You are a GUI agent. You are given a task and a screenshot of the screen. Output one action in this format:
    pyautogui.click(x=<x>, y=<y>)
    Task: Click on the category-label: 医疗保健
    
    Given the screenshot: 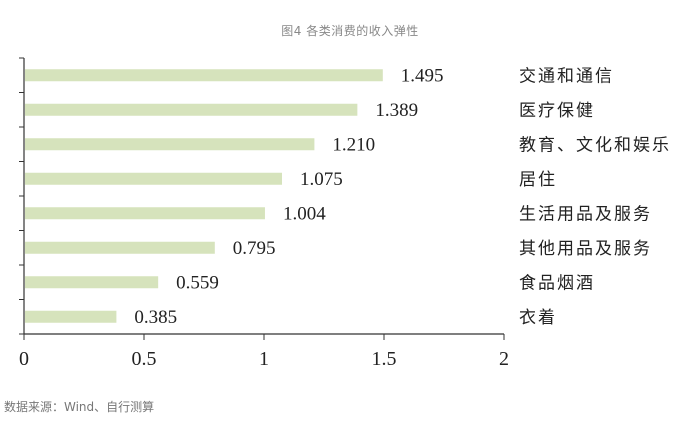 What is the action you would take?
    pyautogui.click(x=557, y=111)
    